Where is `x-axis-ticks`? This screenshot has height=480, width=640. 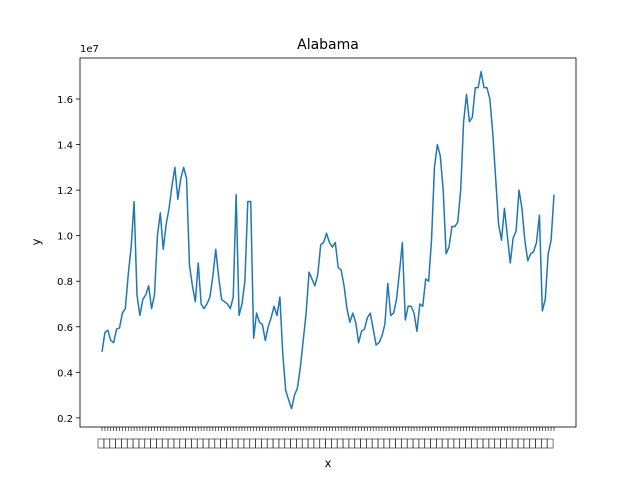
x-axis-ticks is located at coordinates (326, 438).